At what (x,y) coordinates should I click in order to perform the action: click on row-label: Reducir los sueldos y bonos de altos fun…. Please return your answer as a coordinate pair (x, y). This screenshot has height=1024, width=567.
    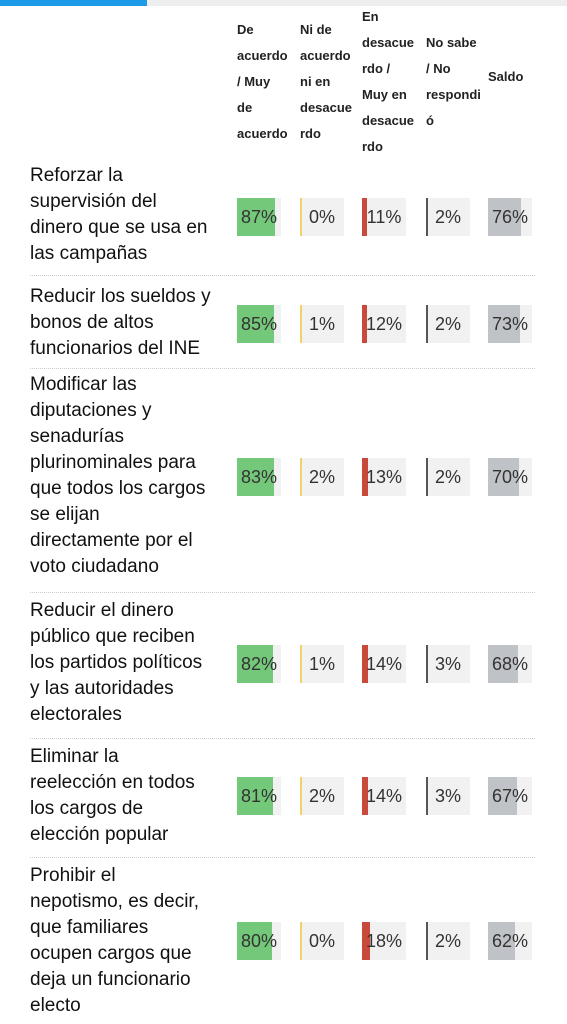
    Looking at the image, I should click on (120, 322).